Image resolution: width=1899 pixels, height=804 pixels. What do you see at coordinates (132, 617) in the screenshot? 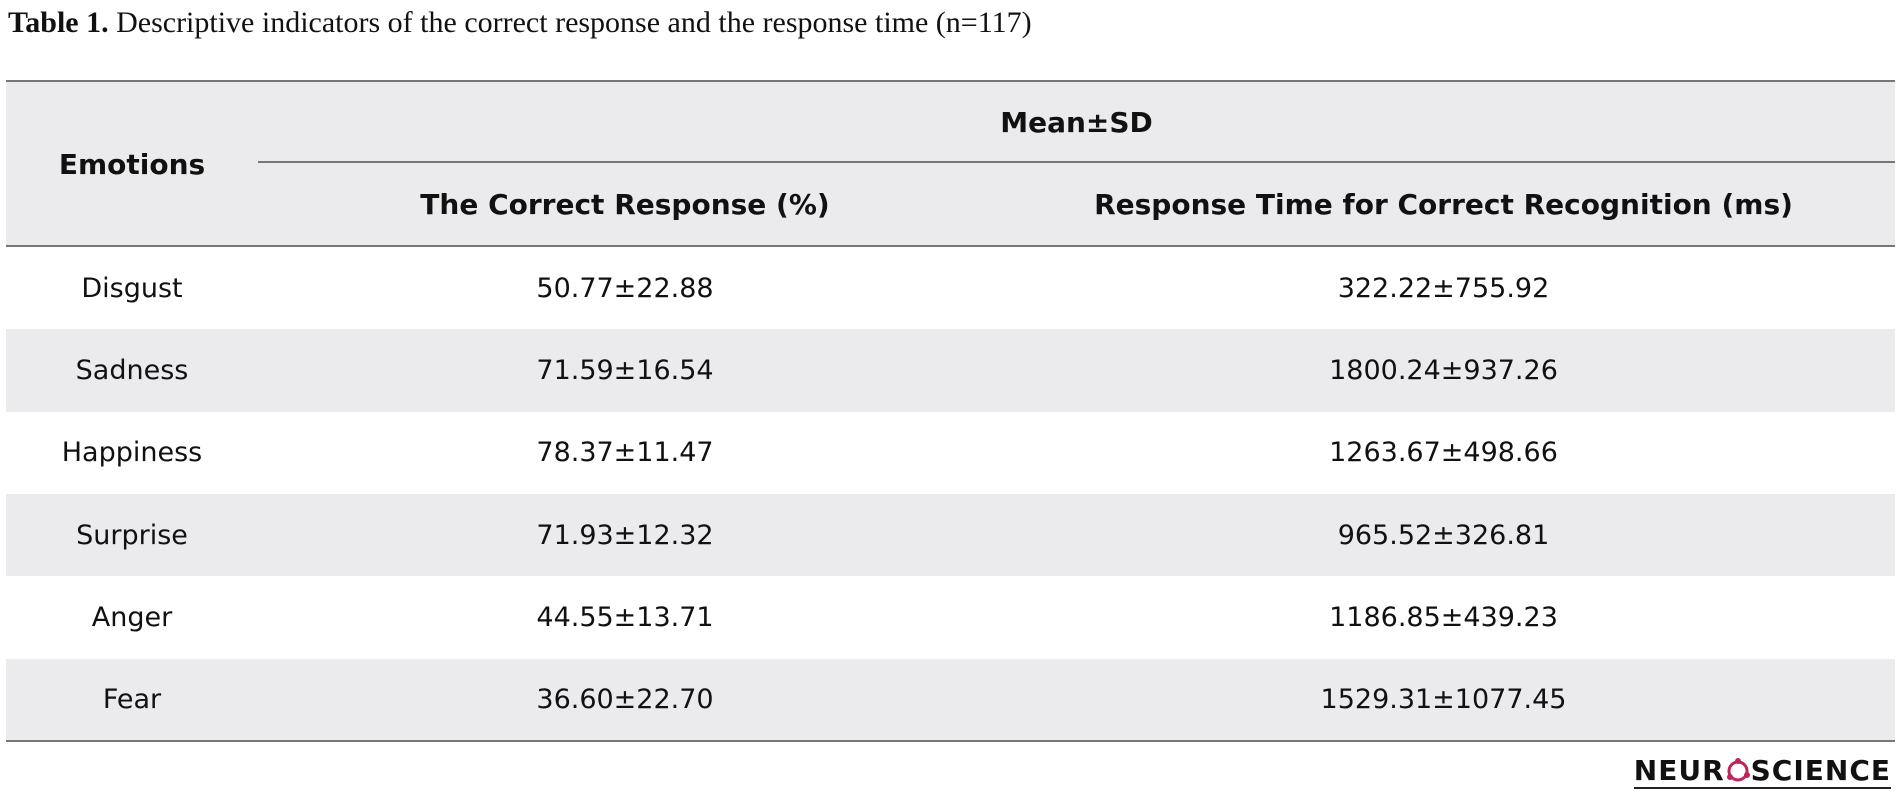
I see `row-label: Anger` at bounding box center [132, 617].